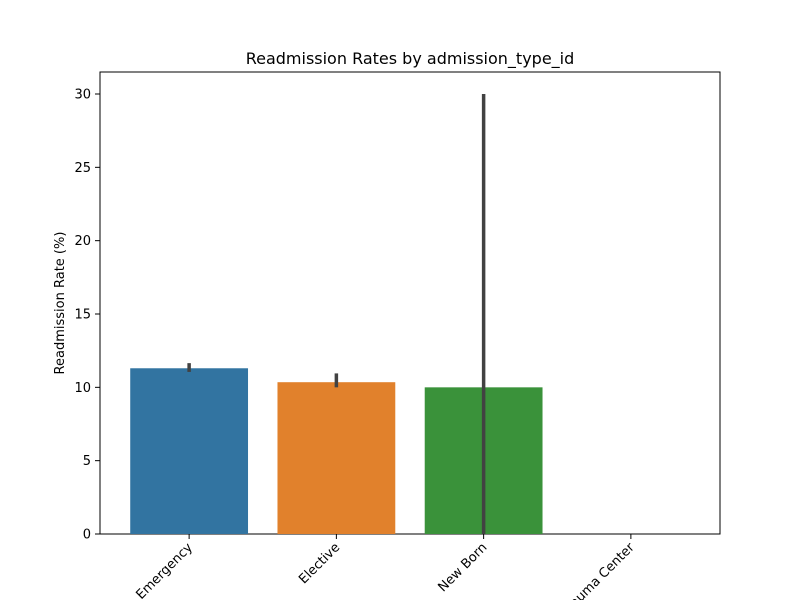 The width and height of the screenshot is (800, 600). What do you see at coordinates (410, 59) in the screenshot?
I see `chart-title: Readmission Rates by admission_type_id` at bounding box center [410, 59].